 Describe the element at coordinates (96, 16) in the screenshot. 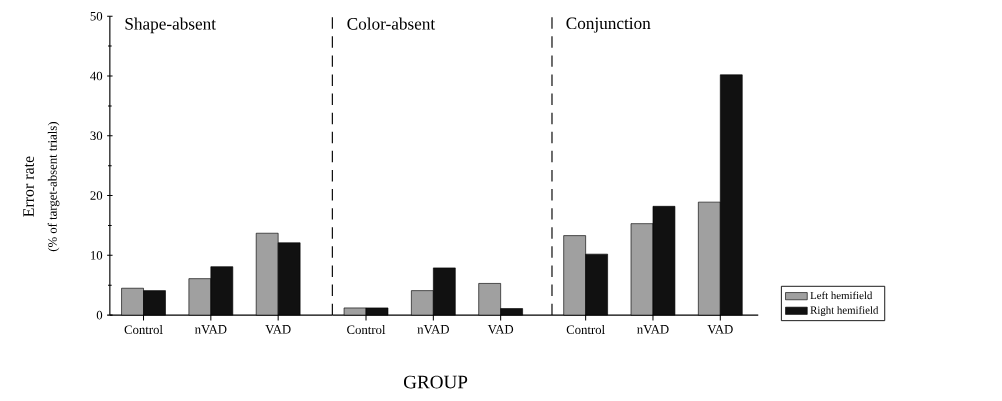

I see `y-tick-label: 50` at that location.